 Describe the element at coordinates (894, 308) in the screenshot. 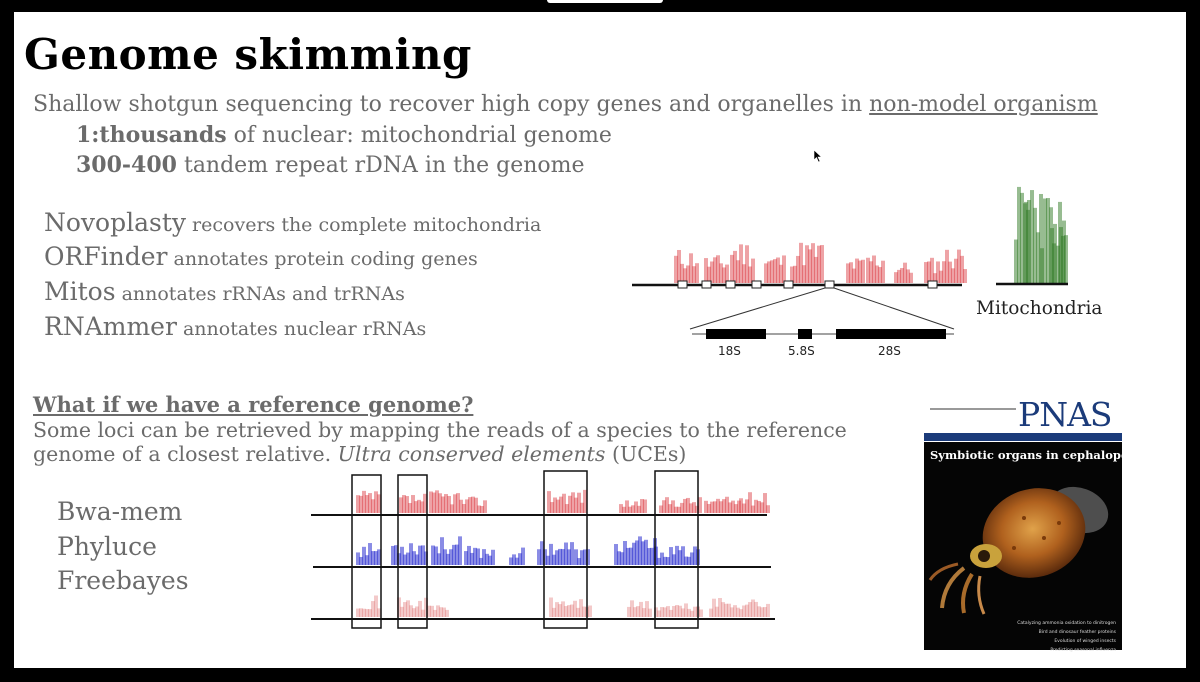

I see `zoom-line-right` at that location.